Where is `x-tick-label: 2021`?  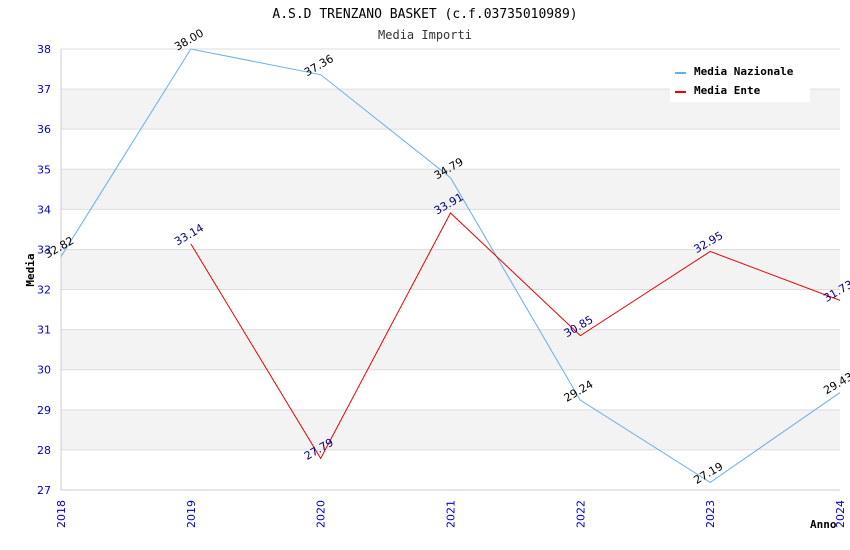
x-tick-label: 2021 is located at coordinates (451, 514).